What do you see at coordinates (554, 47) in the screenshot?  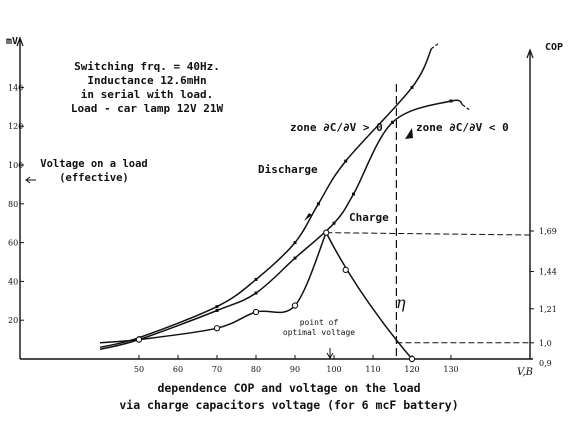 I see `y-axis-right-title: COP` at bounding box center [554, 47].